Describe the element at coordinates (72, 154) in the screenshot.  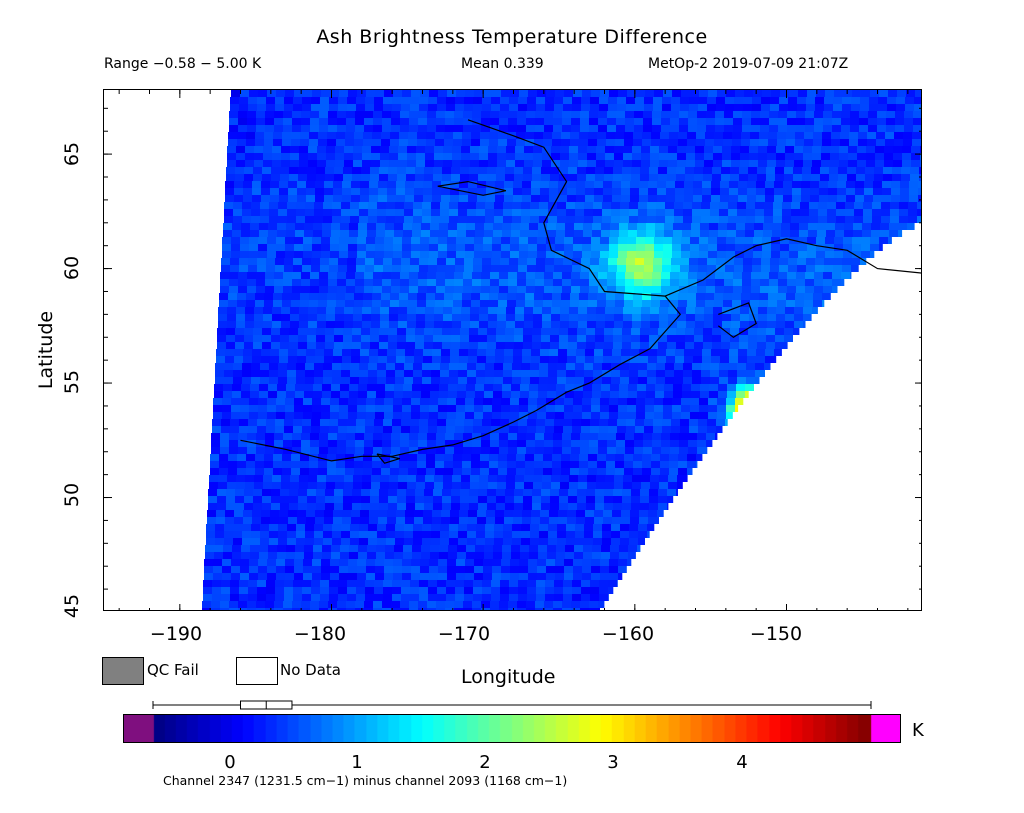
I see `y-tick-label: 65` at that location.